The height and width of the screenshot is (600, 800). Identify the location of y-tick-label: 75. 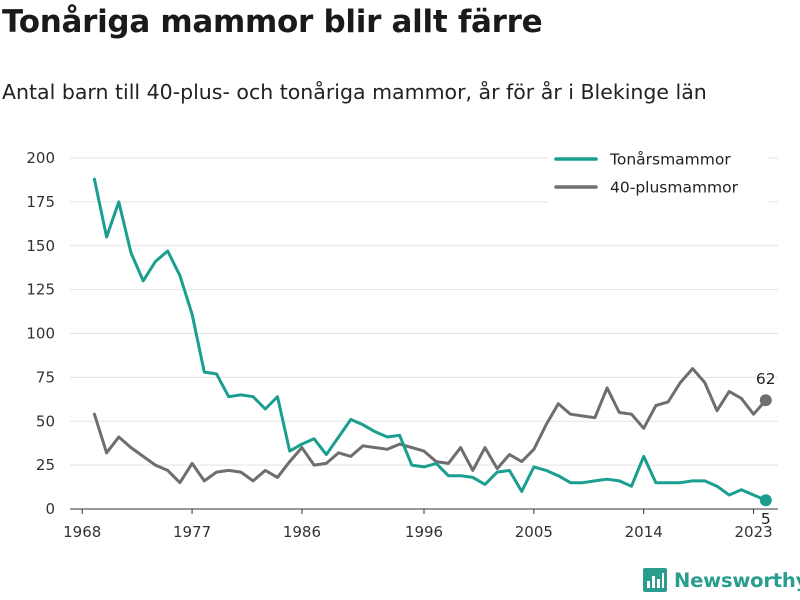
(45, 377).